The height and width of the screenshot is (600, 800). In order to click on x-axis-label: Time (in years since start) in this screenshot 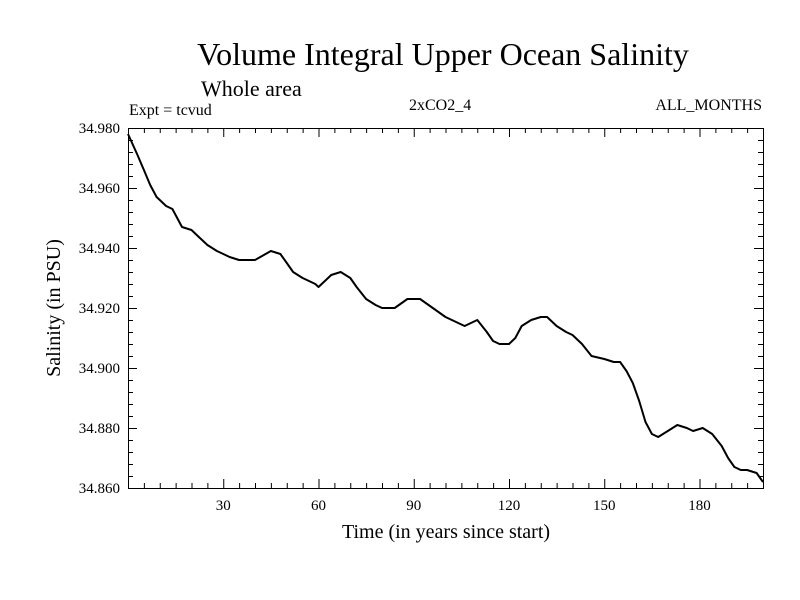, I will do `click(446, 532)`.